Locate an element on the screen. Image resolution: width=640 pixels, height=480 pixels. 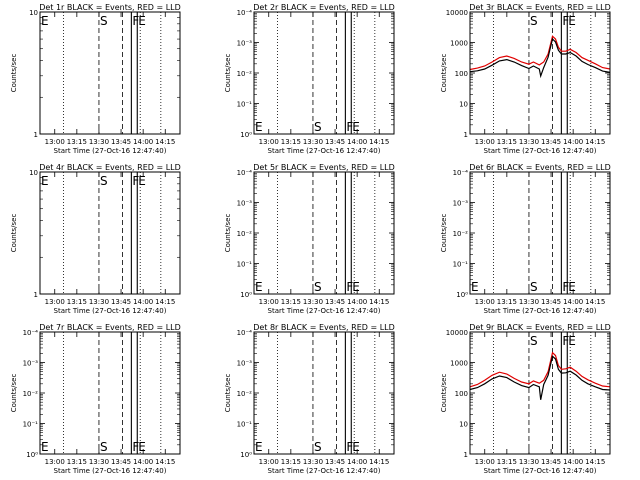
panel-title: Det 3r BLACK = Events, RED = LLD is located at coordinates (540, 7).